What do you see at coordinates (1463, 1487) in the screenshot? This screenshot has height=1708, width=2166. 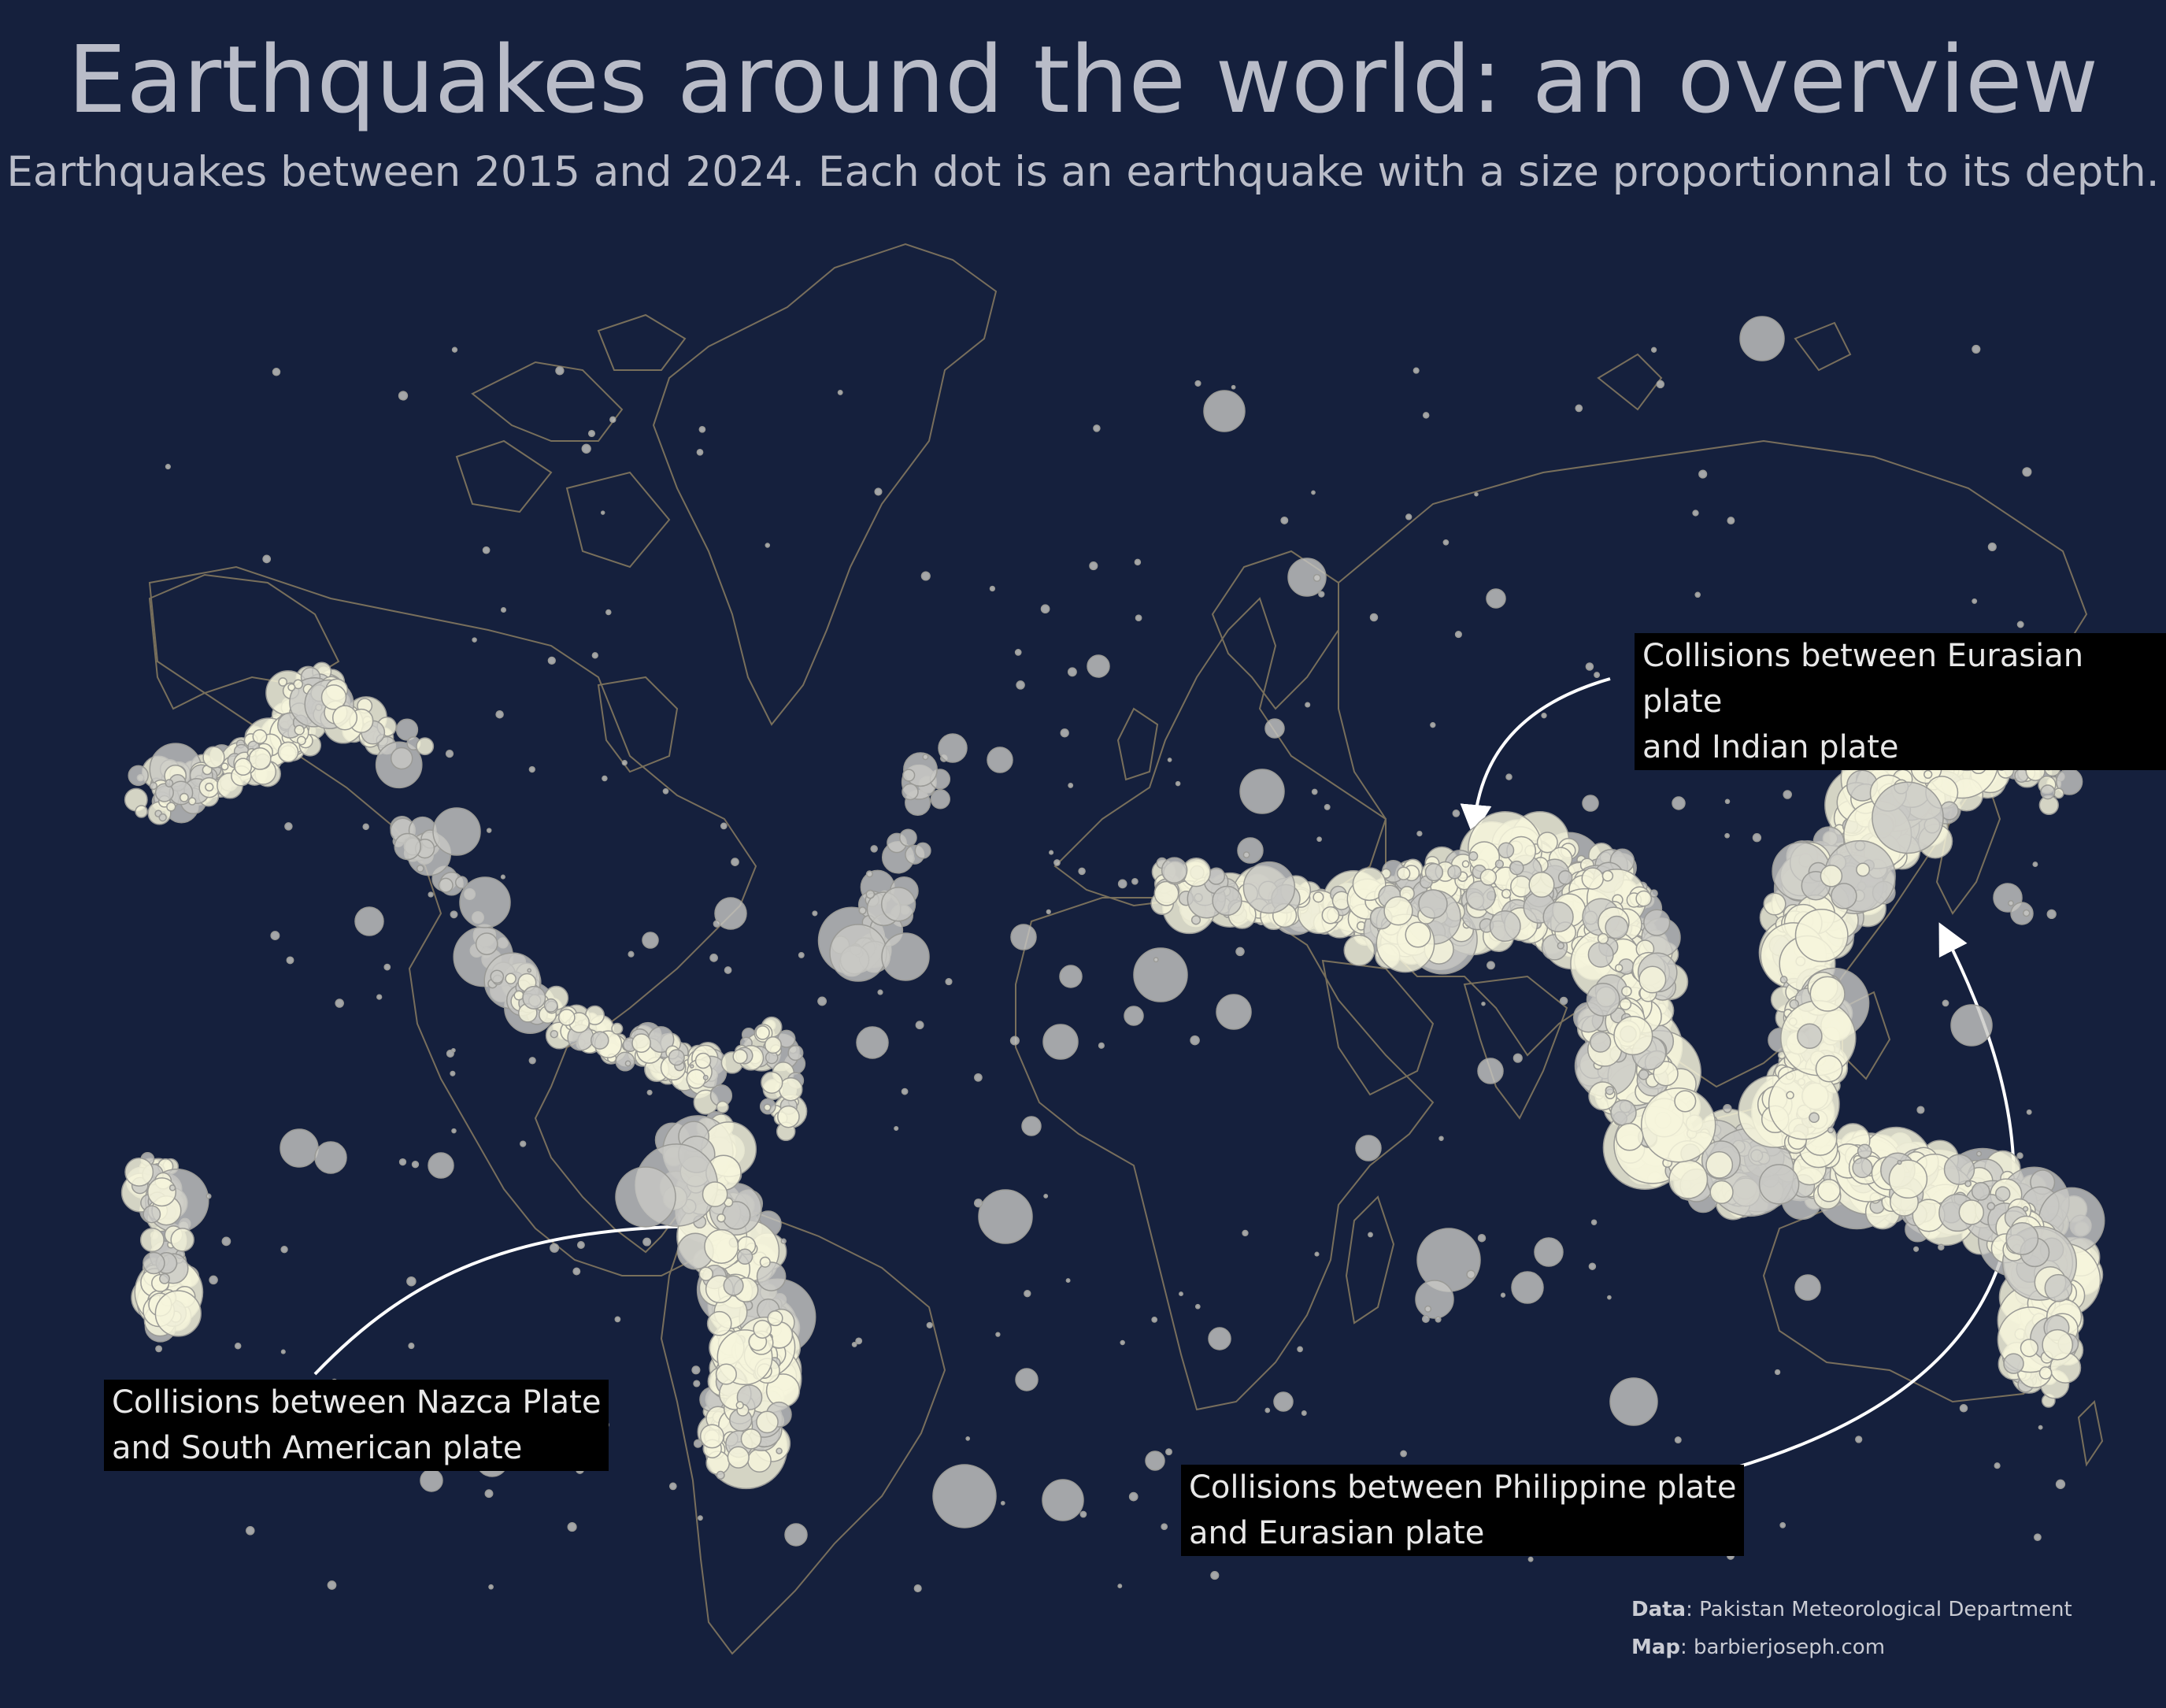 I see `annotation-philippine-line1: Collisions between Philippine plate` at bounding box center [1463, 1487].